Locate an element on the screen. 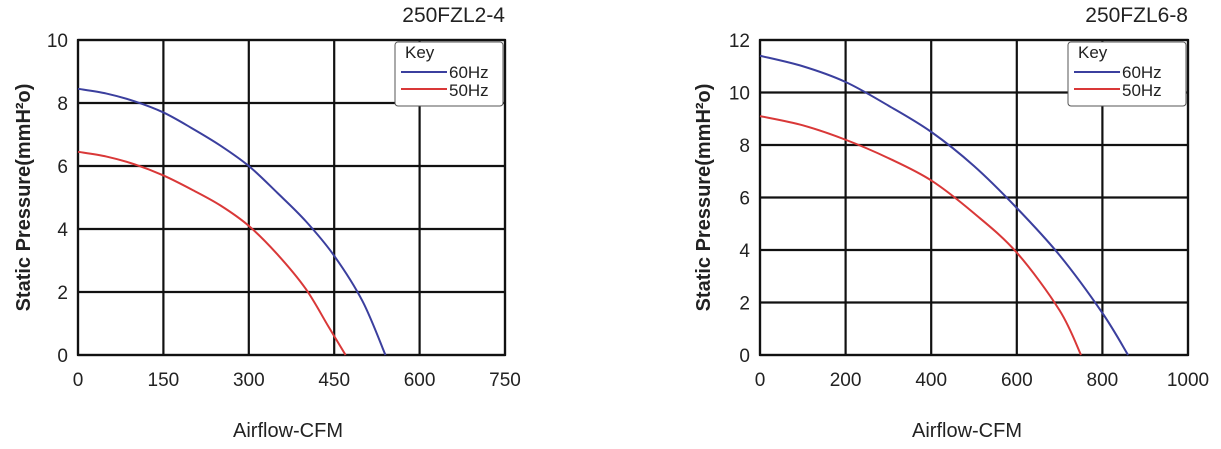  chart-title: 250FZL6-8 is located at coordinates (1136, 15).